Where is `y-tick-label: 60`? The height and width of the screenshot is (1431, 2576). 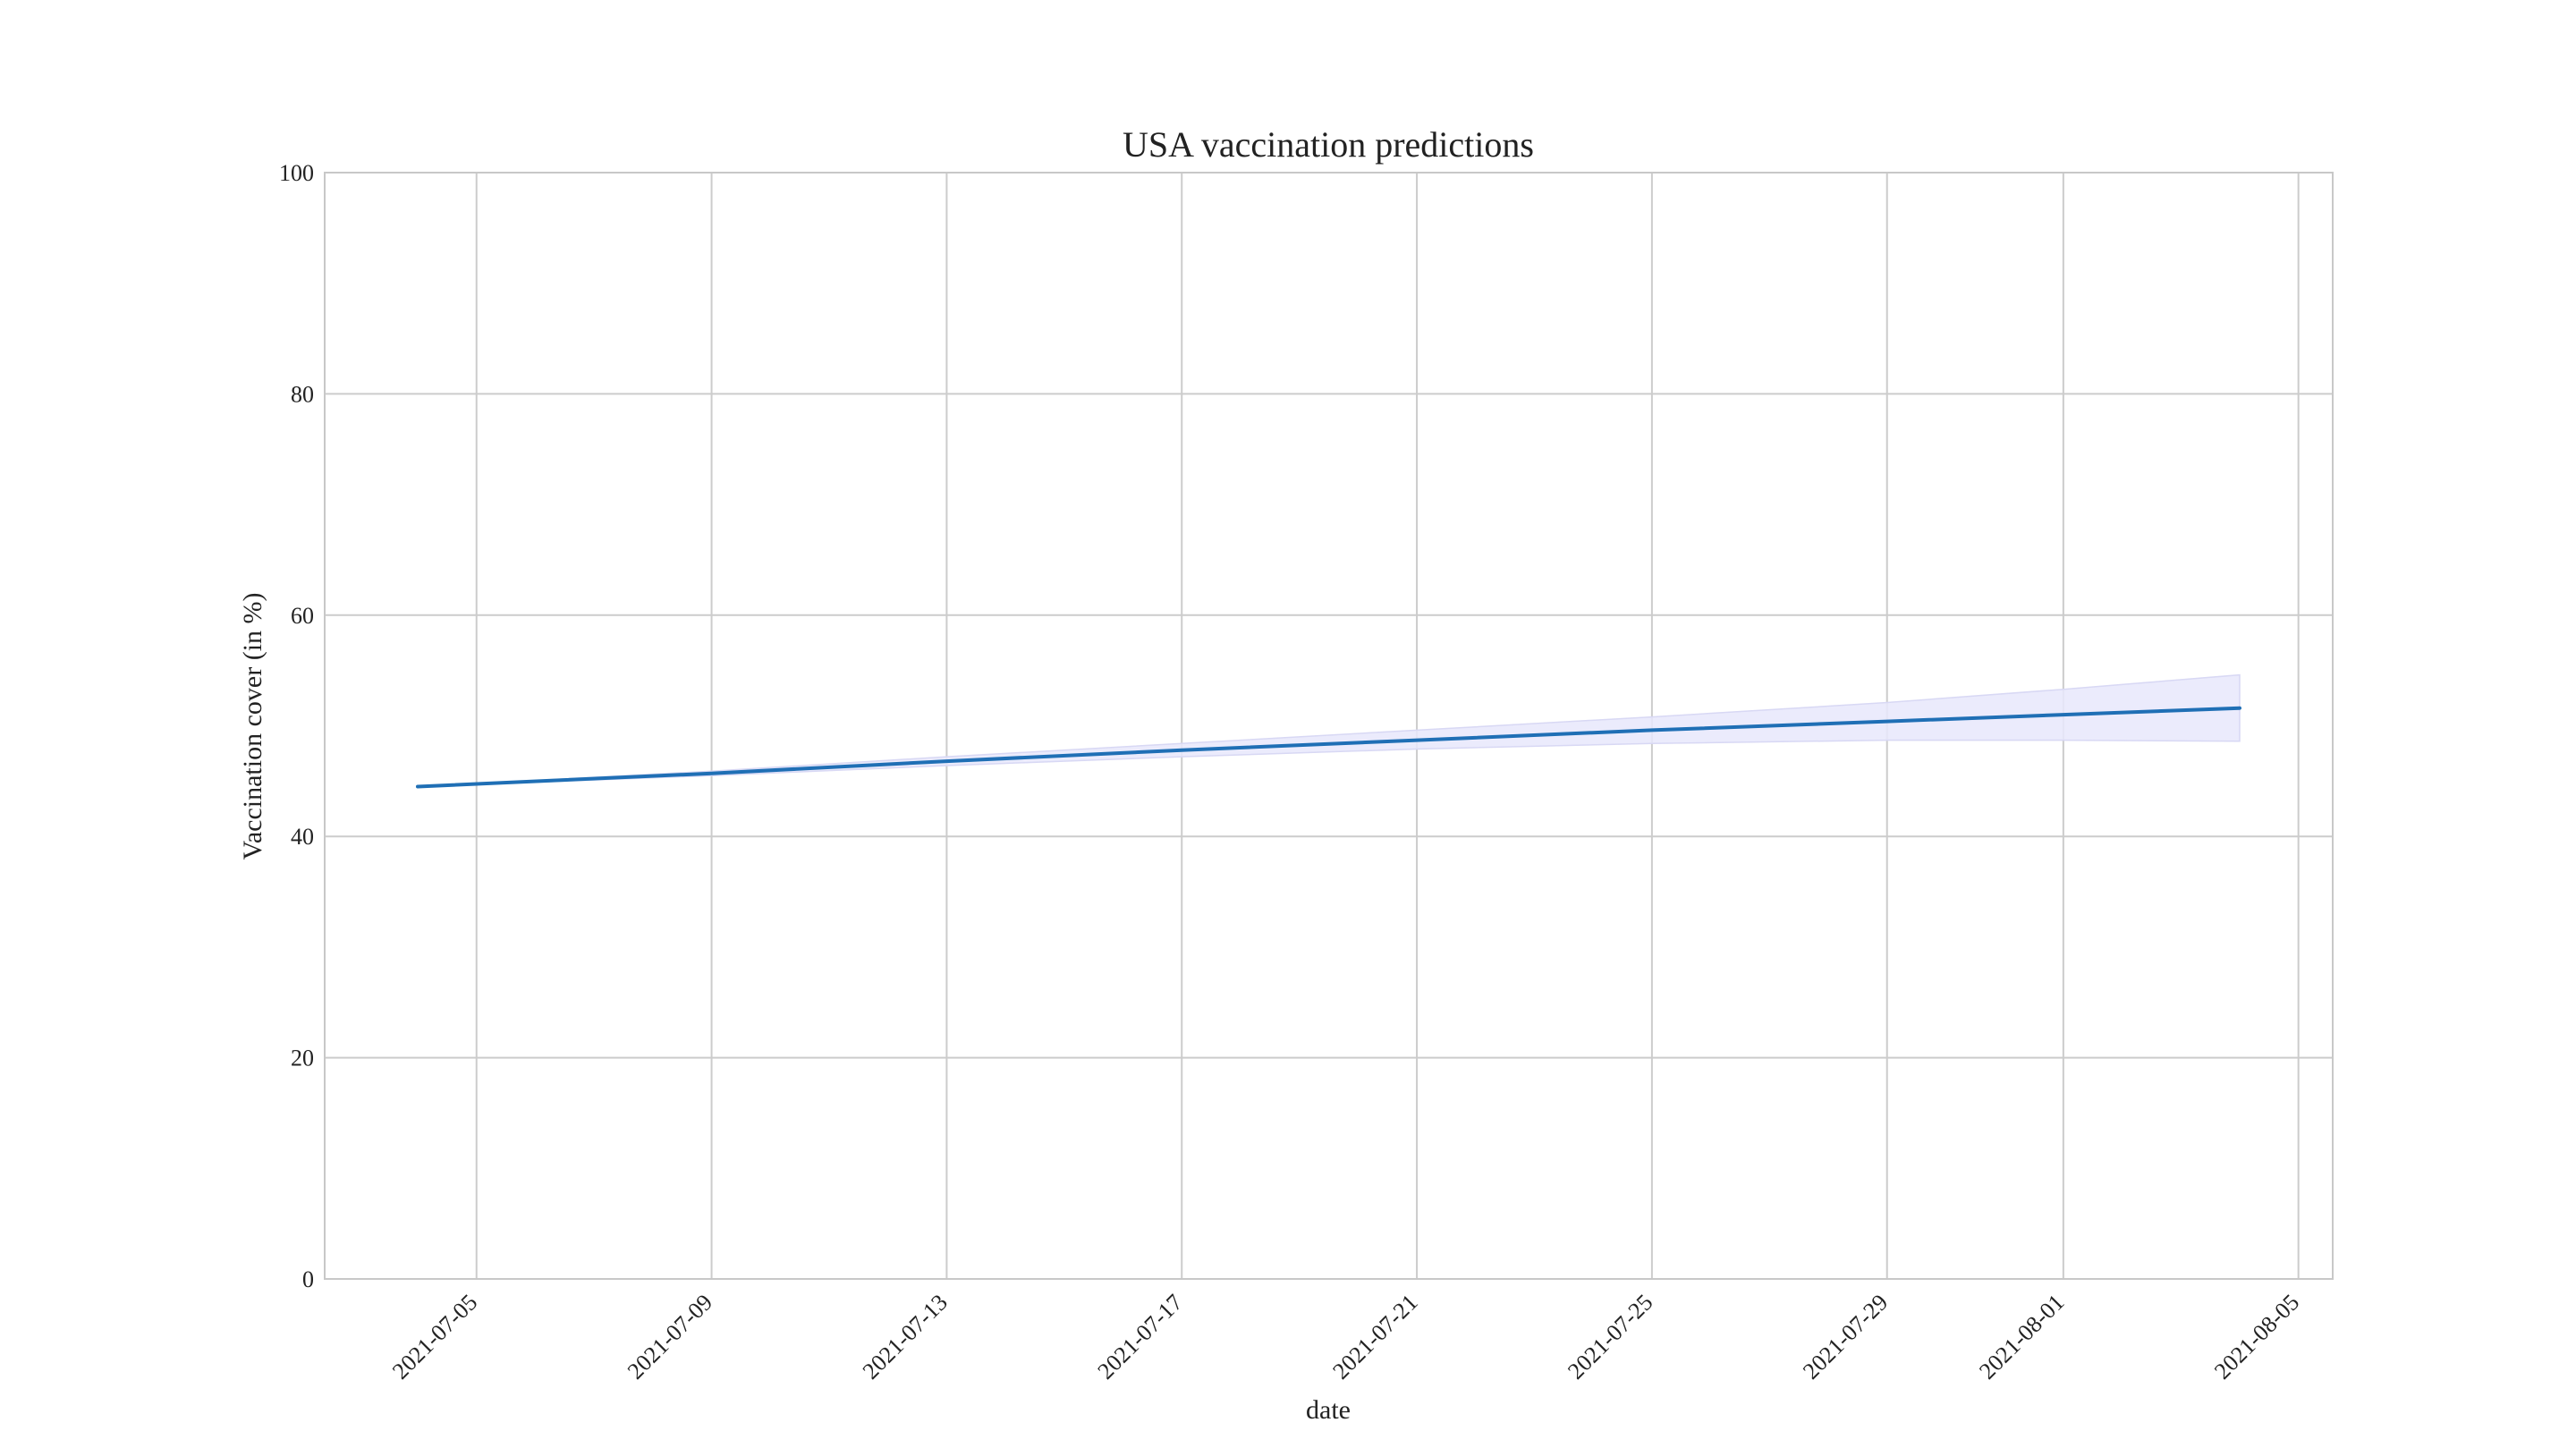
y-tick-label: 60 is located at coordinates (302, 616).